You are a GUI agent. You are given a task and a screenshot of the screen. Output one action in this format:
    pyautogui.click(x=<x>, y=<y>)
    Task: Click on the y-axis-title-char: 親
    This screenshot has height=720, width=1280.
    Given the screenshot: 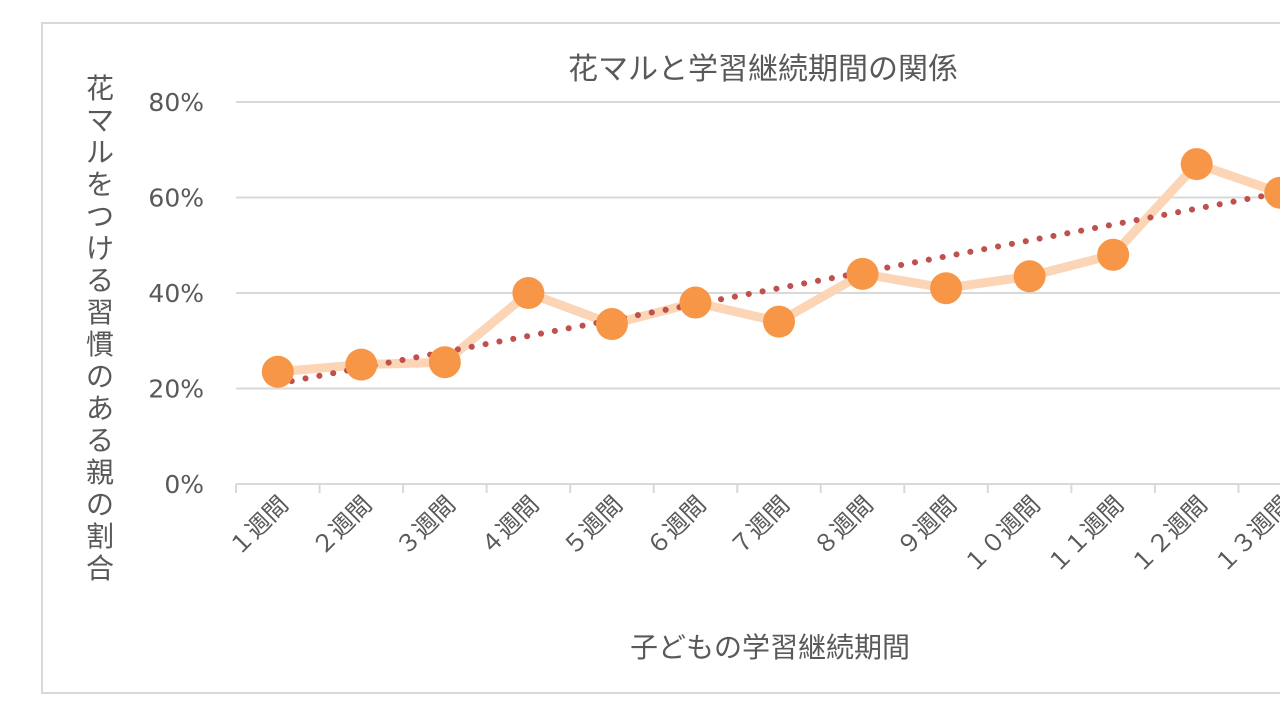 What is the action you would take?
    pyautogui.click(x=100, y=472)
    